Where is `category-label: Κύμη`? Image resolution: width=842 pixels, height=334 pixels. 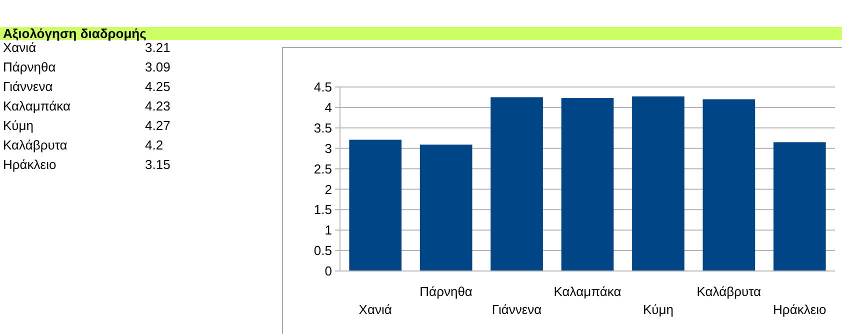 category-label: Κύμη is located at coordinates (18, 125).